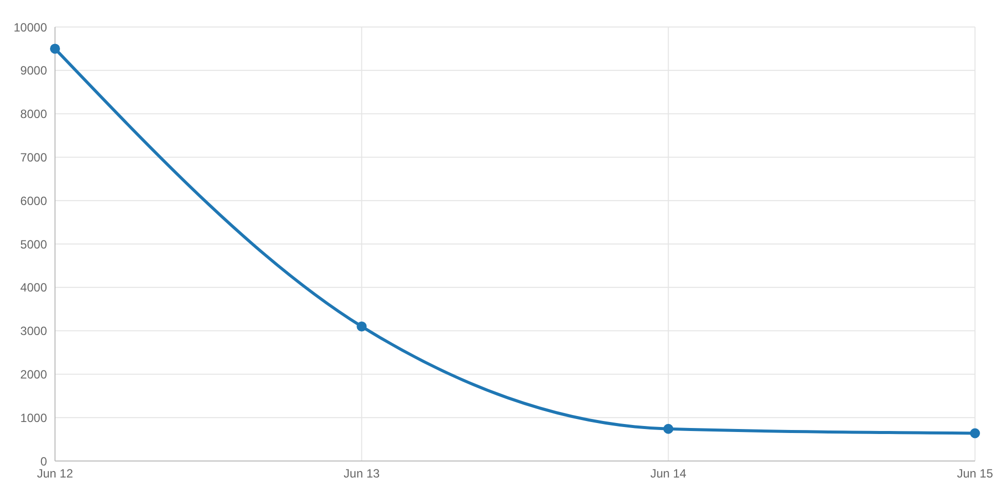  What do you see at coordinates (34, 201) in the screenshot?
I see `y-tick-label: 6000` at bounding box center [34, 201].